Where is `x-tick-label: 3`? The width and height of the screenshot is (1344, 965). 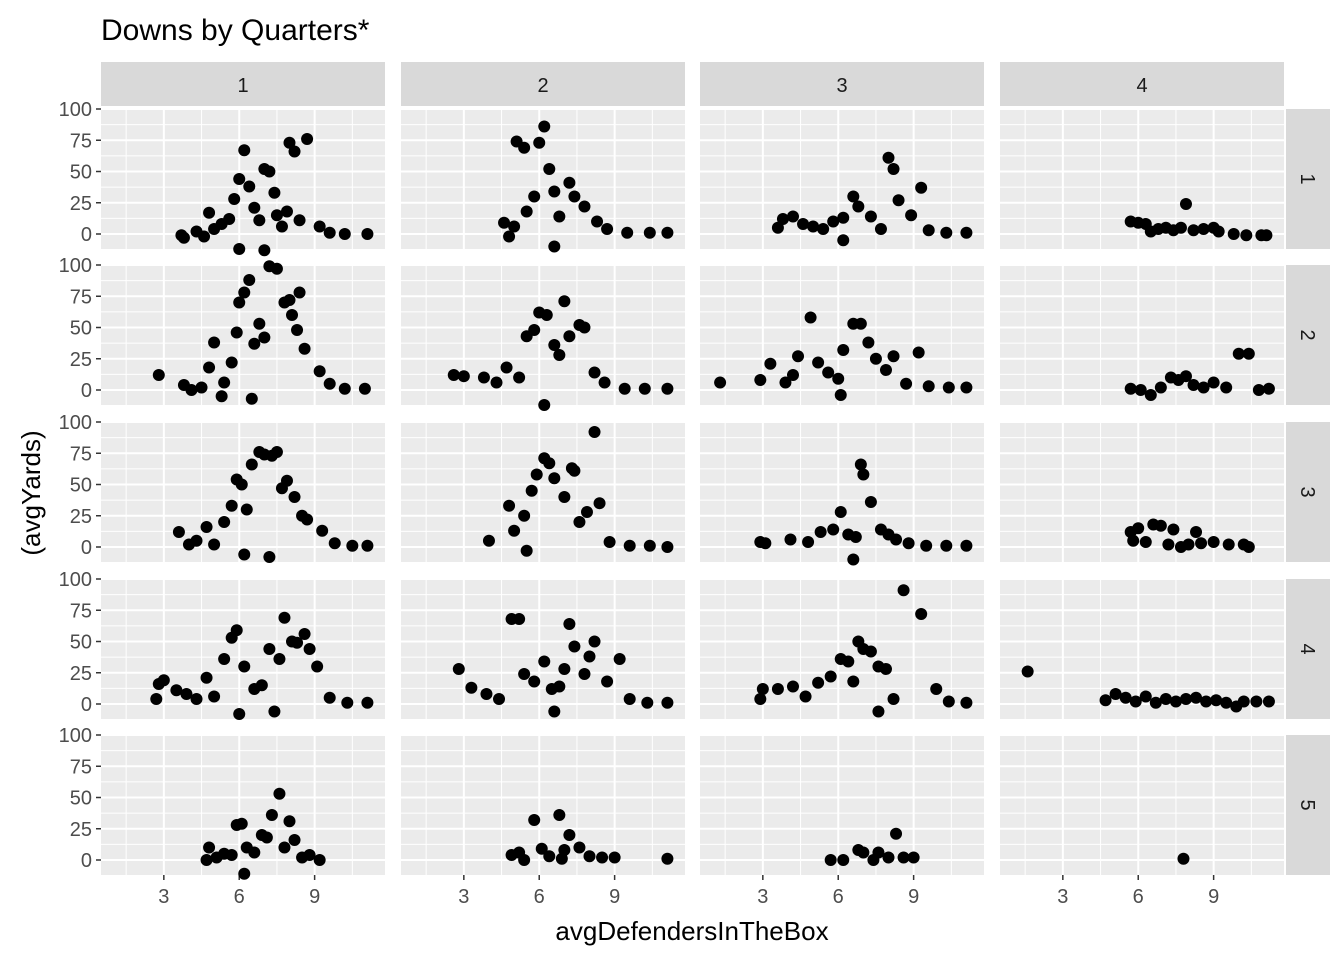 x-tick-label: 3 is located at coordinates (1062, 897).